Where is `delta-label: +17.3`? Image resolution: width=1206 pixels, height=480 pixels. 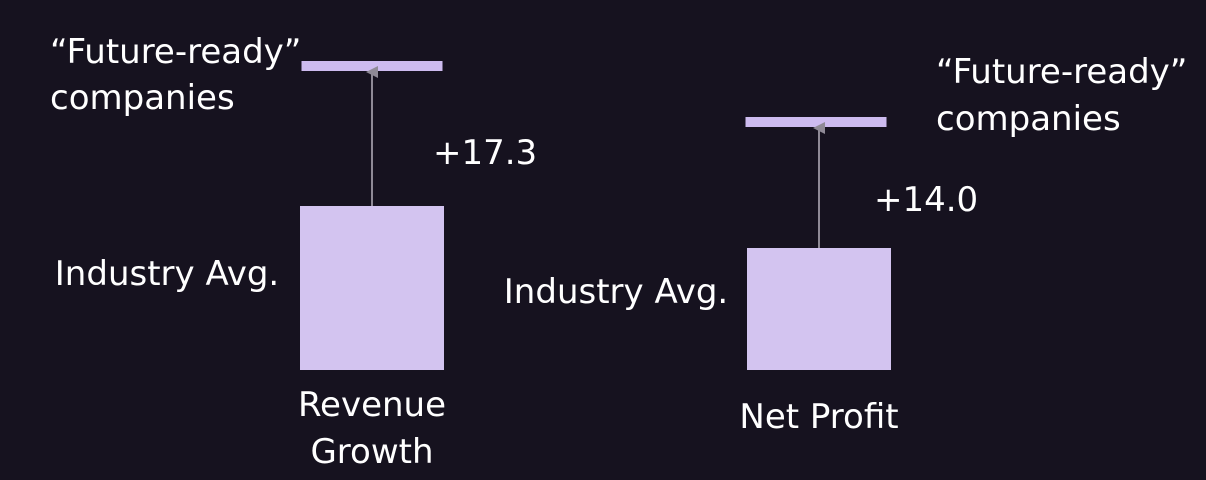 delta-label: +17.3 is located at coordinates (485, 153).